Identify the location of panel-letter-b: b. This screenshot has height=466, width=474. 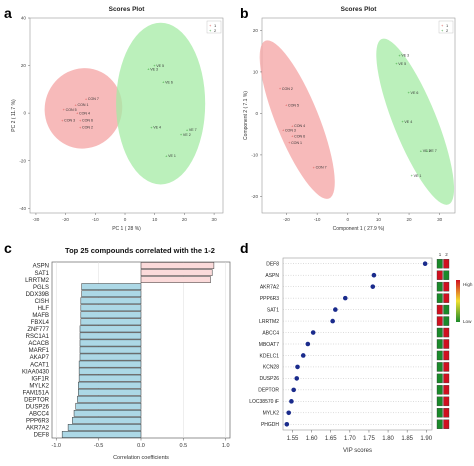
(244, 13).